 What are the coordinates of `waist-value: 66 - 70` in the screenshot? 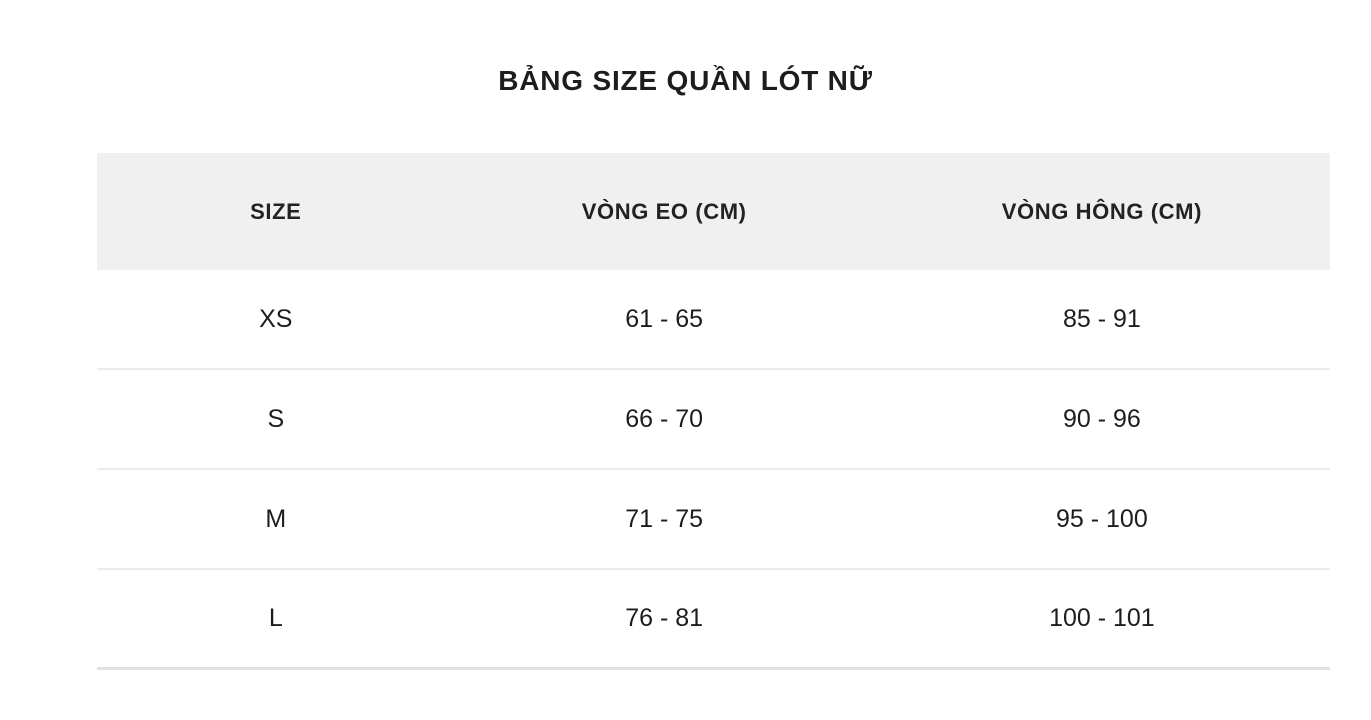 It's located at (664, 418).